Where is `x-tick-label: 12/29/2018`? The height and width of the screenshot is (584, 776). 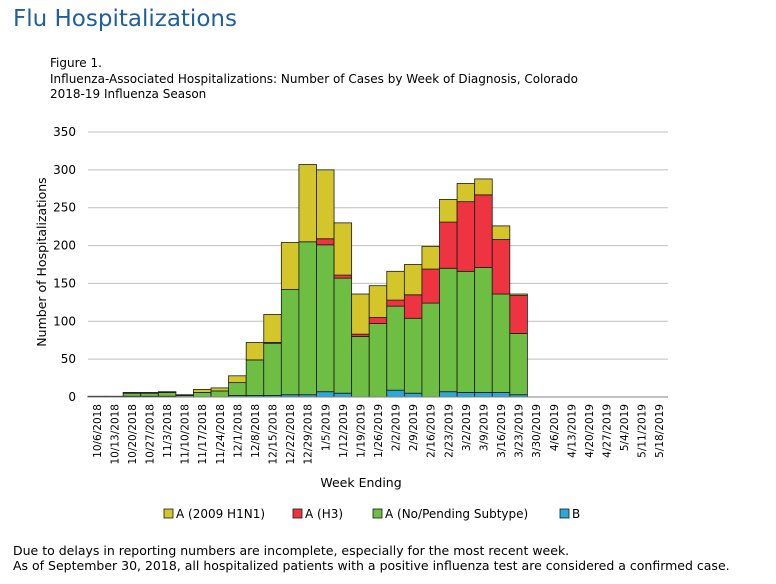 x-tick-label: 12/29/2018 is located at coordinates (309, 434).